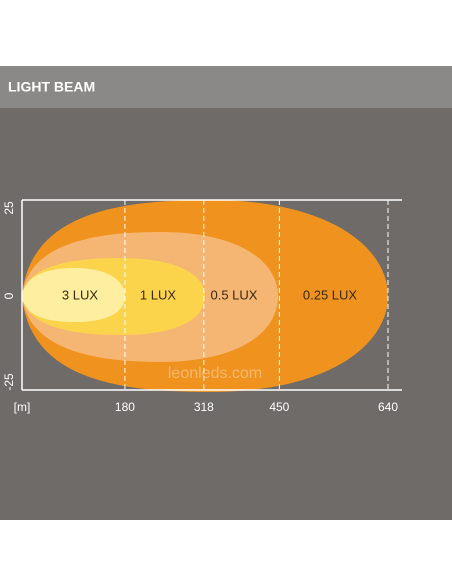  What do you see at coordinates (204, 407) in the screenshot?
I see `x-tick-label: 318` at bounding box center [204, 407].